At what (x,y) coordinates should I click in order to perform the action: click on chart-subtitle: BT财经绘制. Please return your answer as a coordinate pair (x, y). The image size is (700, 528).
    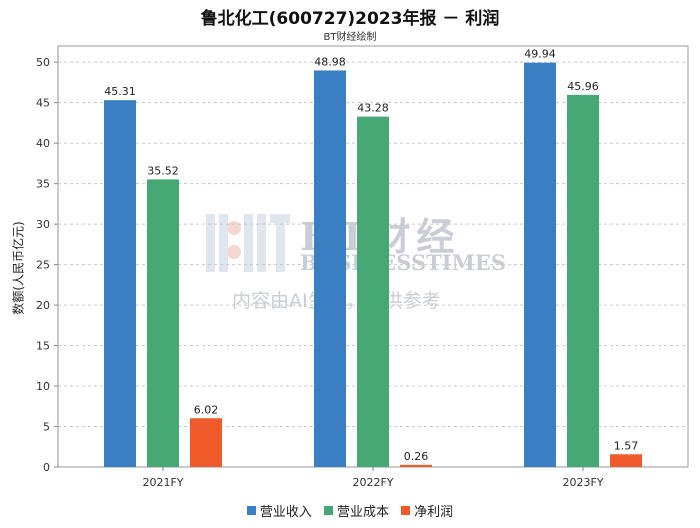
    Looking at the image, I should click on (350, 37).